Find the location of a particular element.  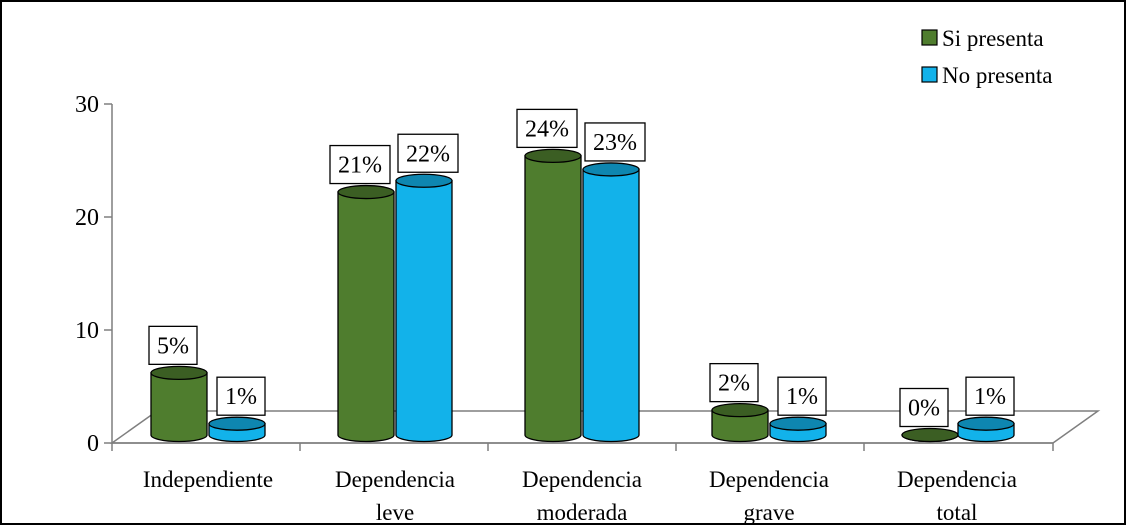

data-label-text: 22% is located at coordinates (428, 154).